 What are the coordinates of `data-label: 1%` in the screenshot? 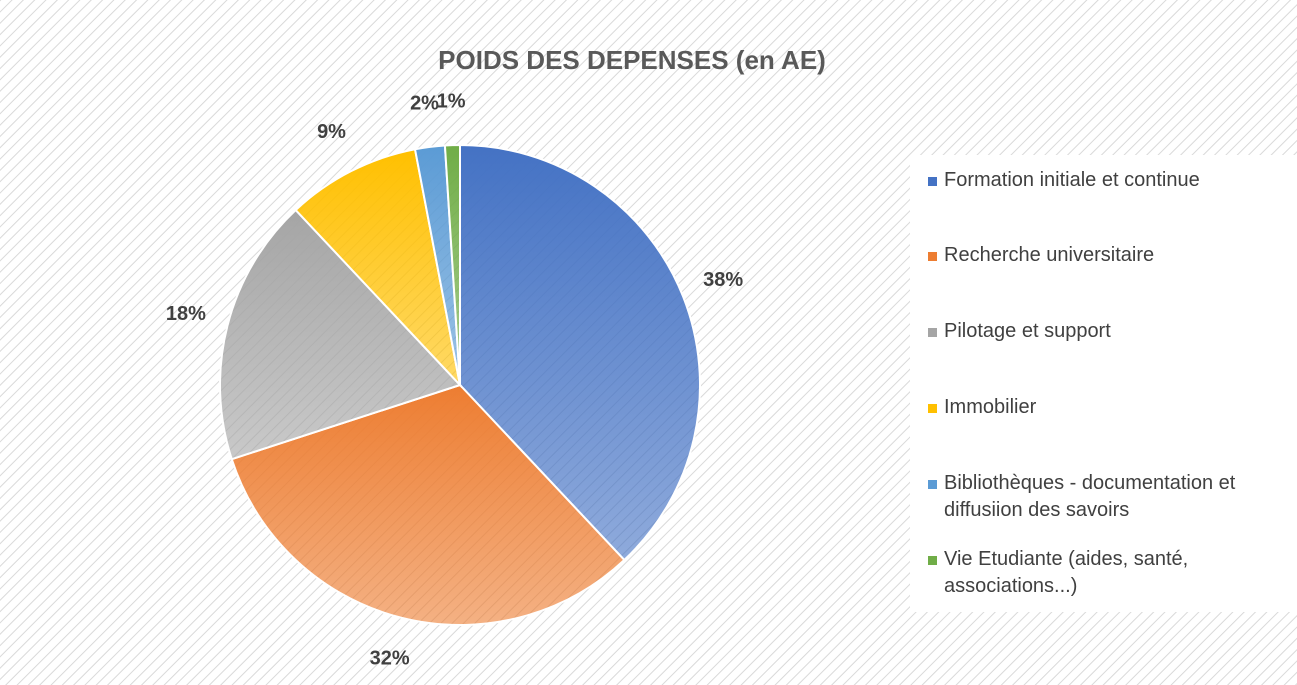 It's located at (451, 101).